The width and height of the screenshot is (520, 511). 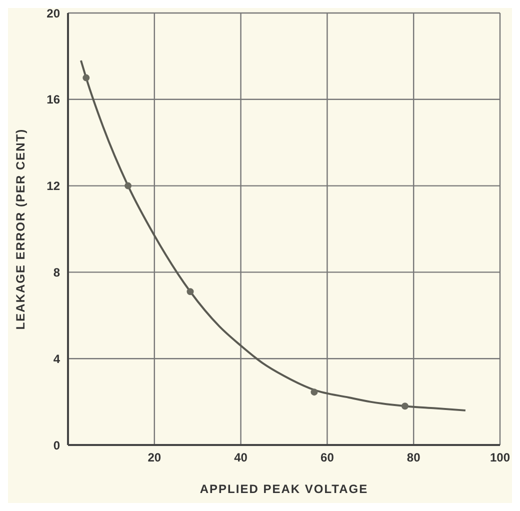 I want to click on x-tick-label: 100, so click(x=500, y=457).